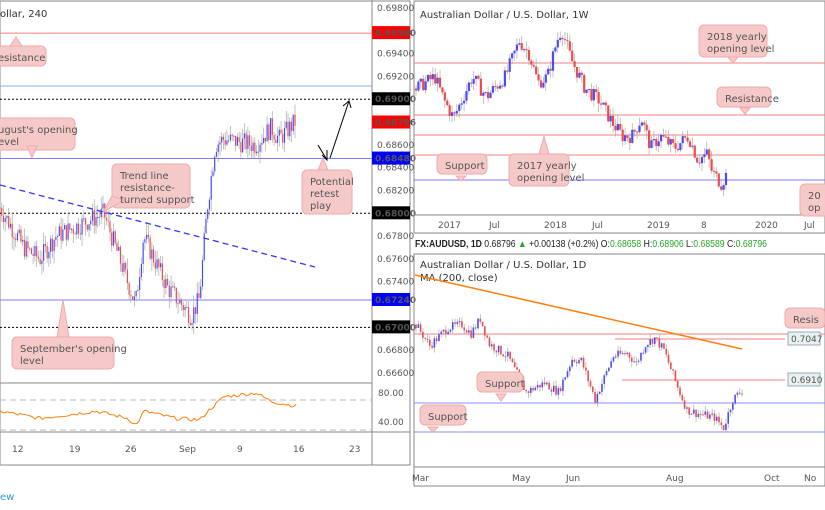  I want to click on date-tick: Aug, so click(675, 479).